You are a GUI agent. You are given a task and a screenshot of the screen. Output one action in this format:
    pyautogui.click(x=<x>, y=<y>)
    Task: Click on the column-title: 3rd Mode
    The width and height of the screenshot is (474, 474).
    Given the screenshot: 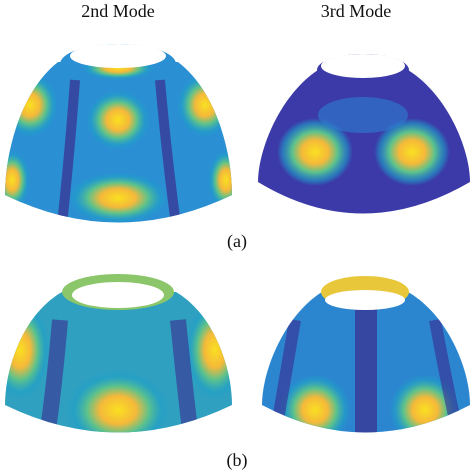 What is the action you would take?
    pyautogui.click(x=356, y=11)
    